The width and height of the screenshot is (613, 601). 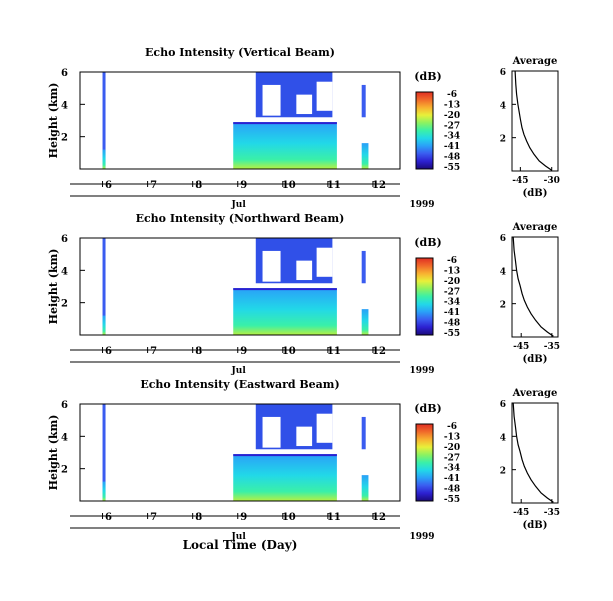 I want to click on colorbar-tick-label: -6, so click(x=452, y=427).